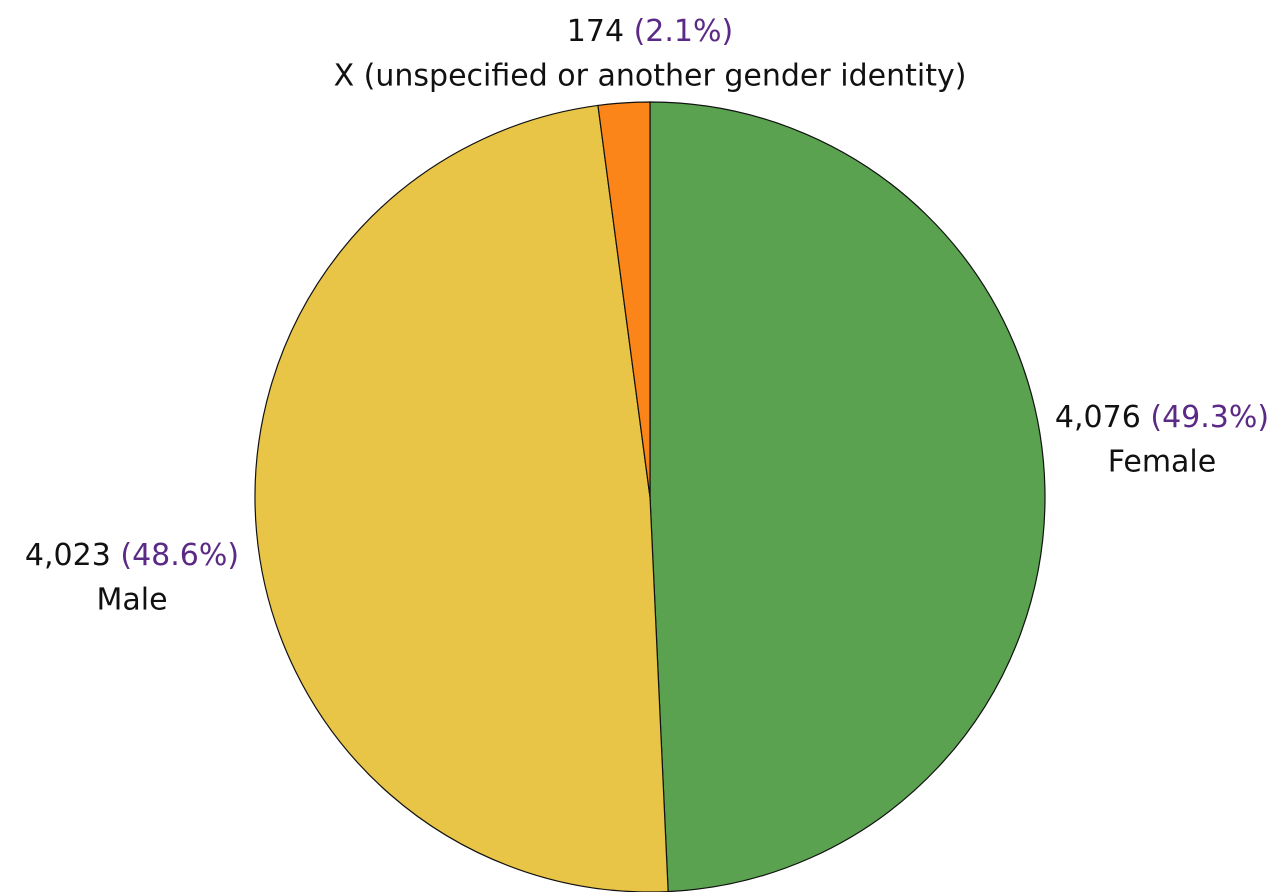  What do you see at coordinates (1209, 417) in the screenshot?
I see `percent-label: (49.3%)` at bounding box center [1209, 417].